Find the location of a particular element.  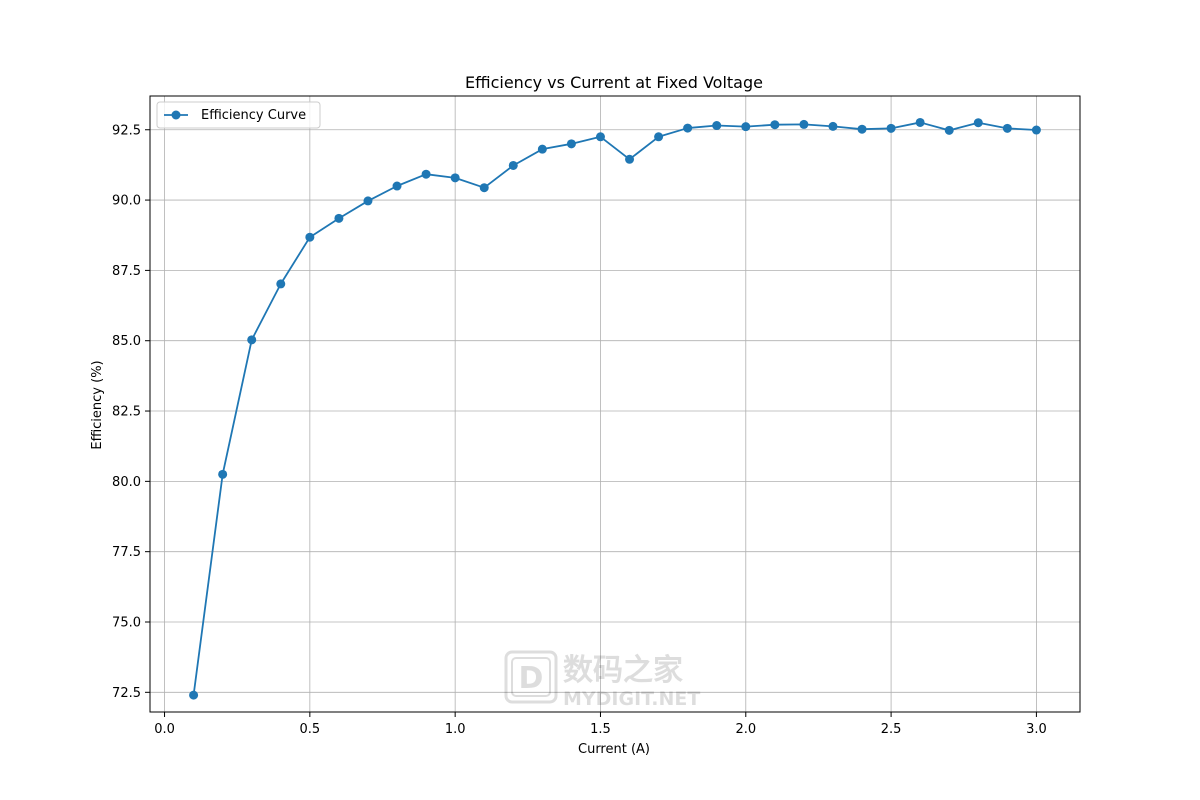

y-tick-label: 75.0 is located at coordinates (126, 622).